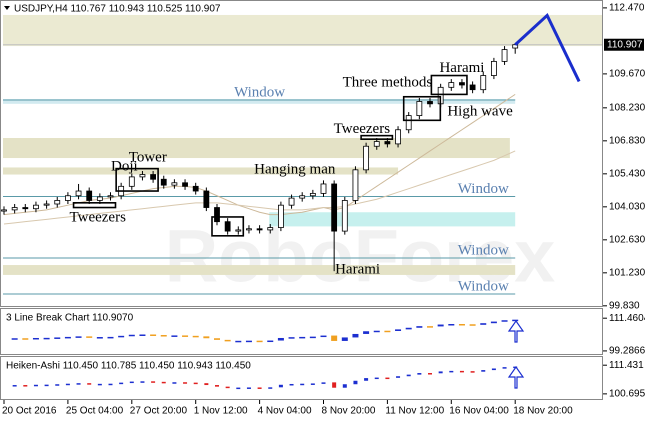 This screenshot has height=421, width=645. I want to click on pattern-label: Doji, so click(124, 166).